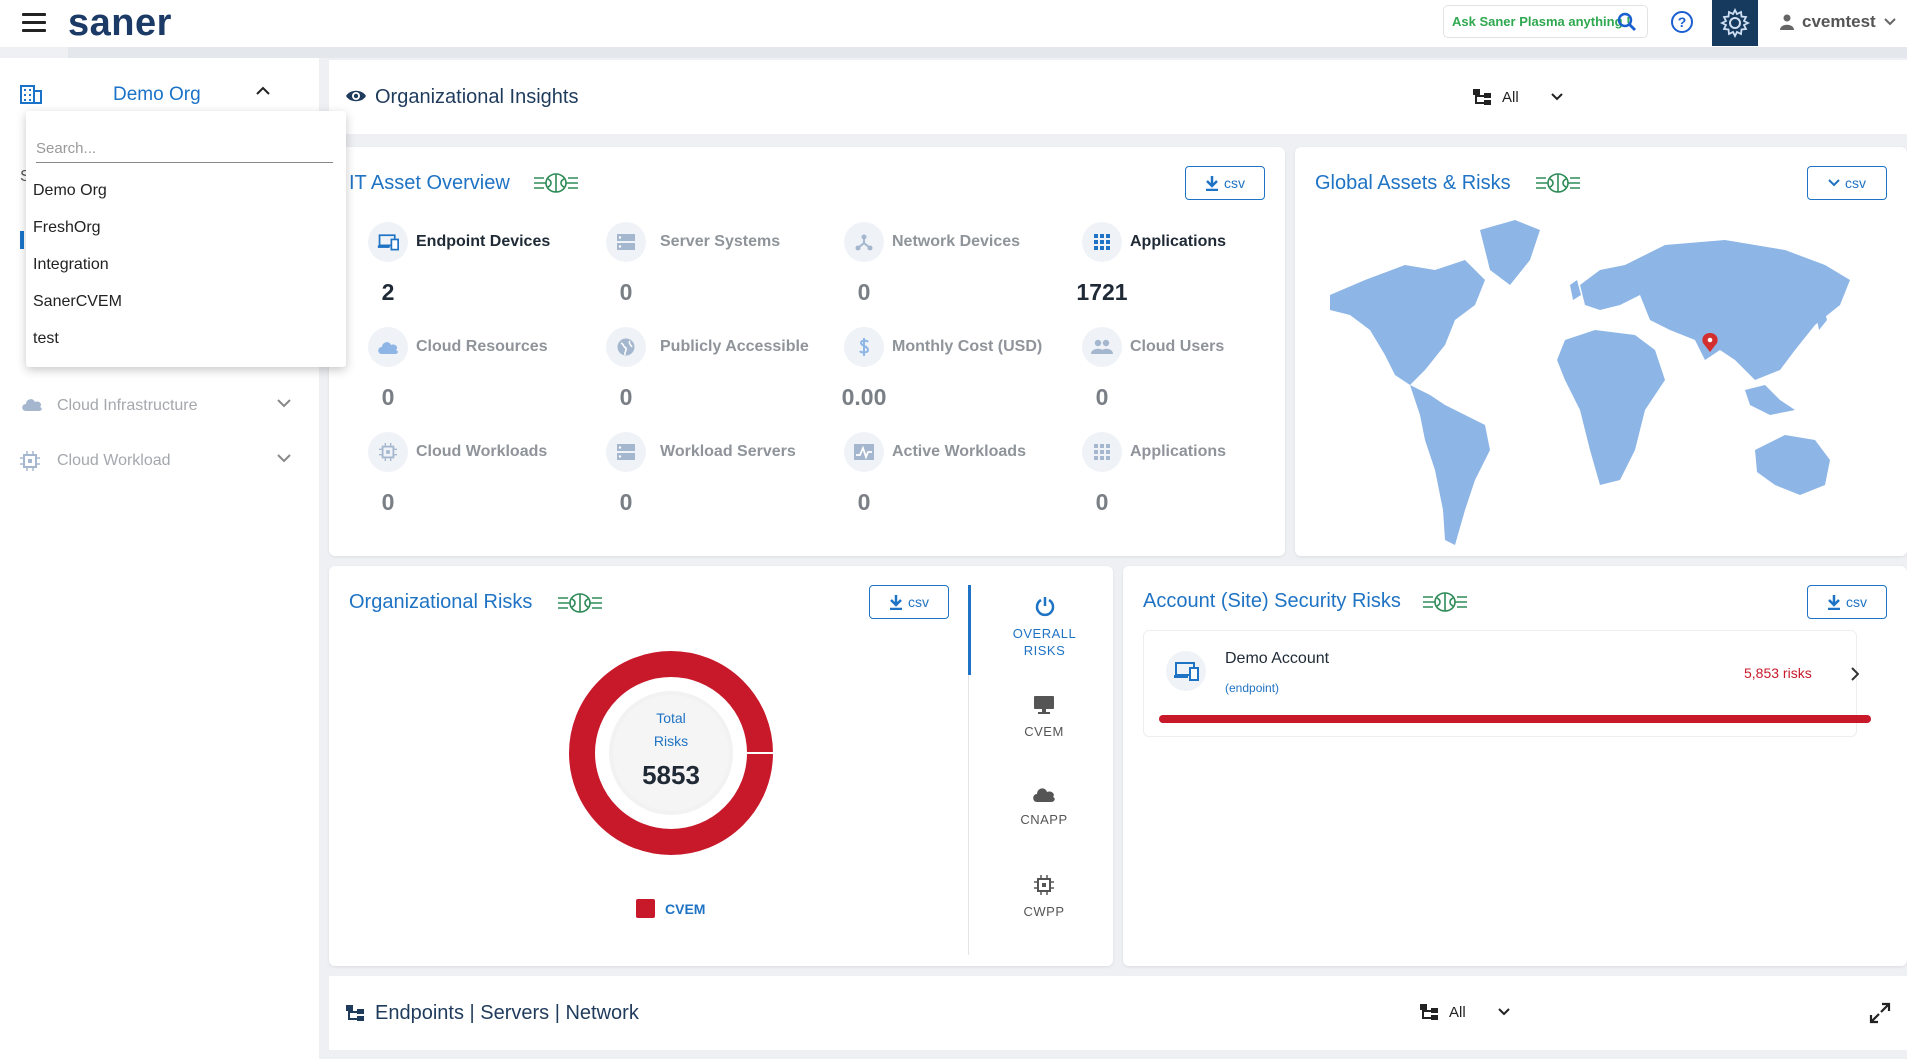 The width and height of the screenshot is (1907, 1059). Describe the element at coordinates (1044, 911) in the screenshot. I see `tab-label: CWPP` at that location.